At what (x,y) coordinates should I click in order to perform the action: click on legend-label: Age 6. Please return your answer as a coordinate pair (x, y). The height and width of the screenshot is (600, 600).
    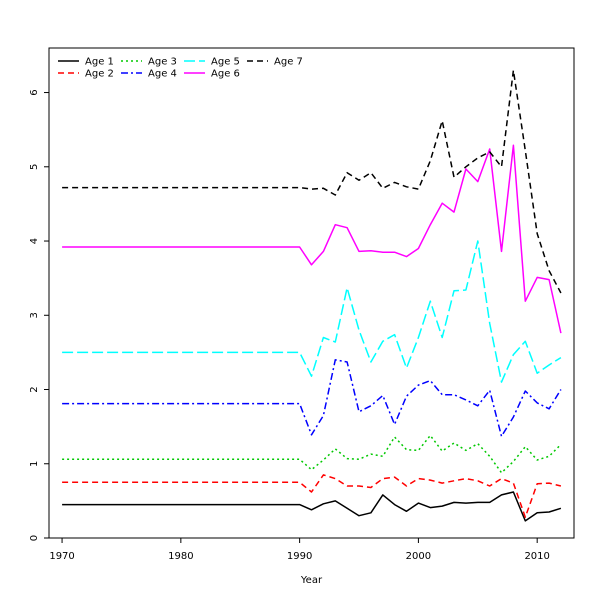
    Looking at the image, I should click on (225, 74).